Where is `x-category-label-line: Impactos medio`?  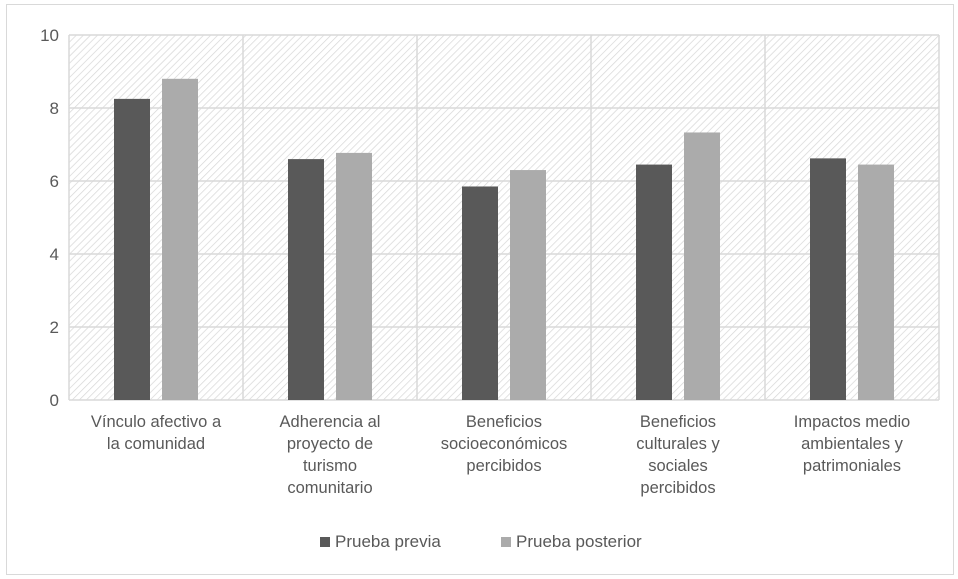 x-category-label-line: Impactos medio is located at coordinates (852, 422).